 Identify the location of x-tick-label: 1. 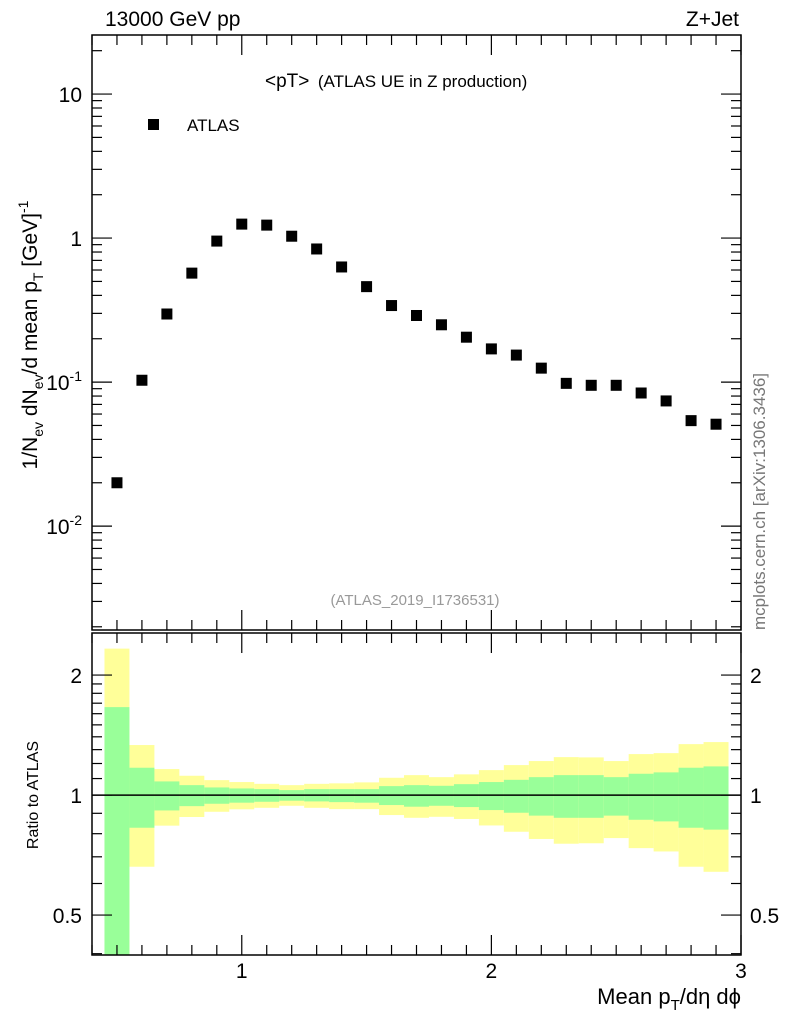
(242, 971).